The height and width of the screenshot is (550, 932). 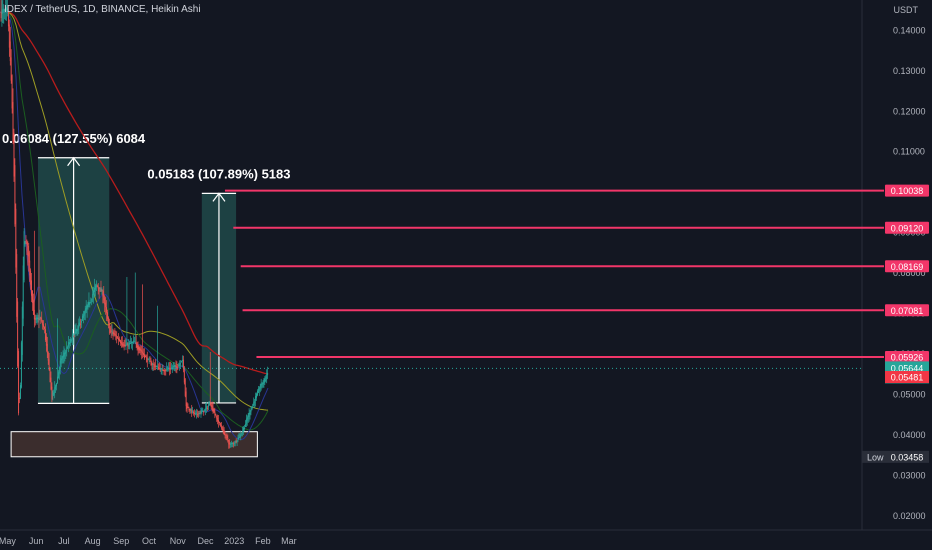 I want to click on currency-label: USDT, so click(x=906, y=10).